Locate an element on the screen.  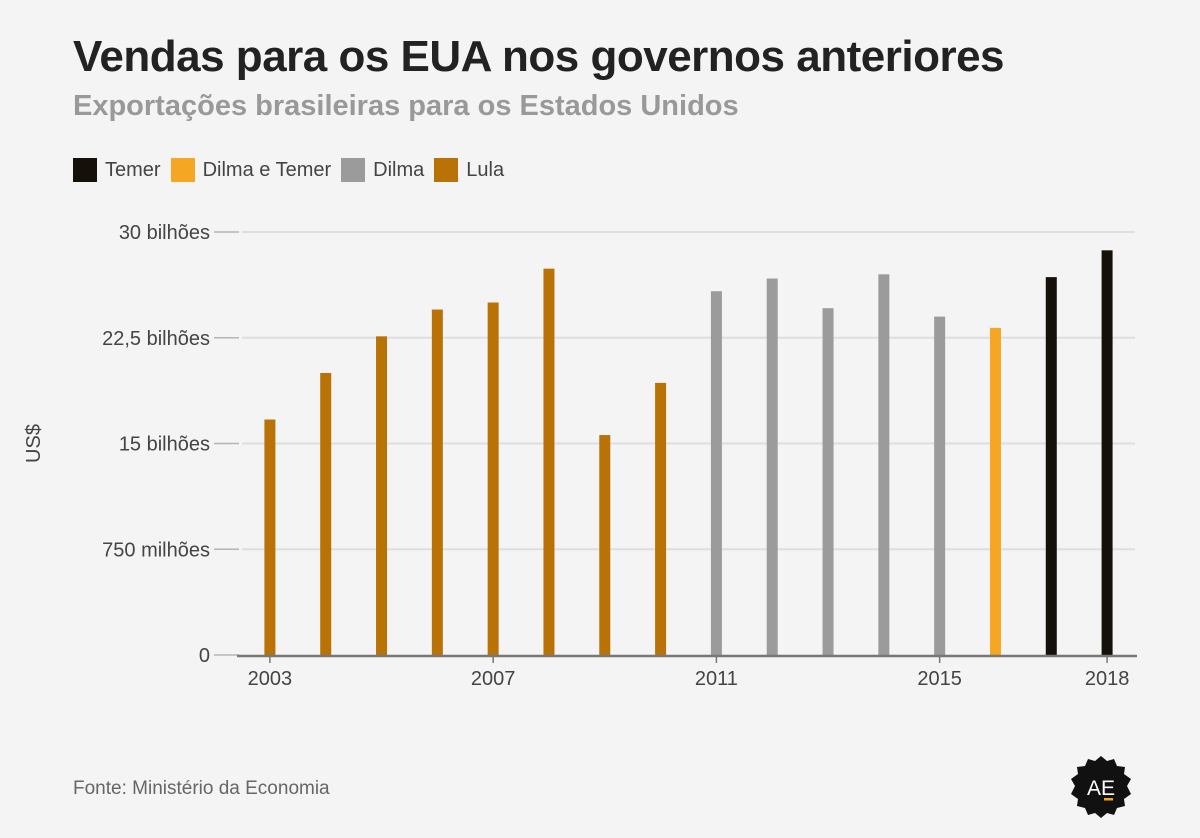
bar-2018 is located at coordinates (1107, 452).